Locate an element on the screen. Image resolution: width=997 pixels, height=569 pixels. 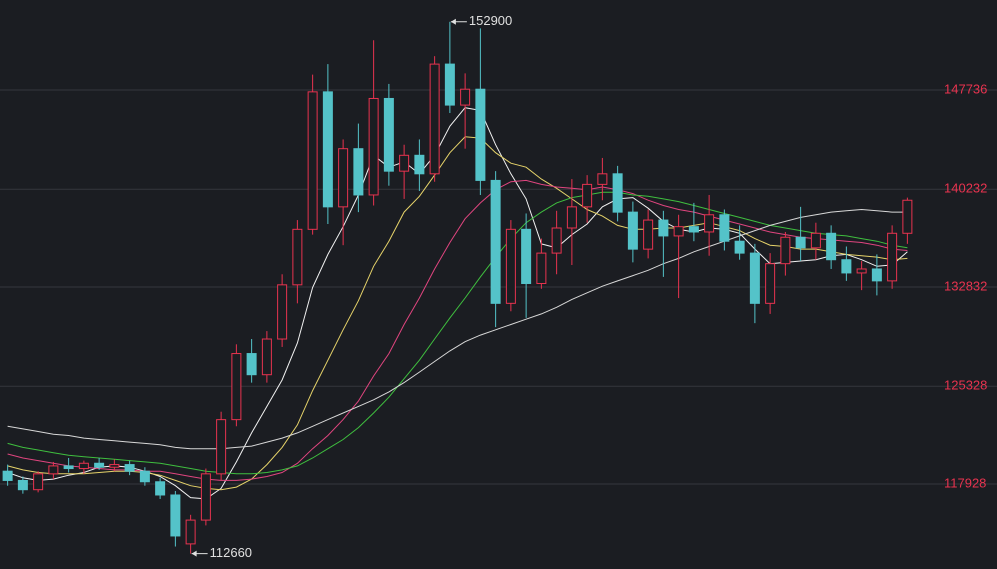
y-tick-label: 117928 is located at coordinates (965, 482).